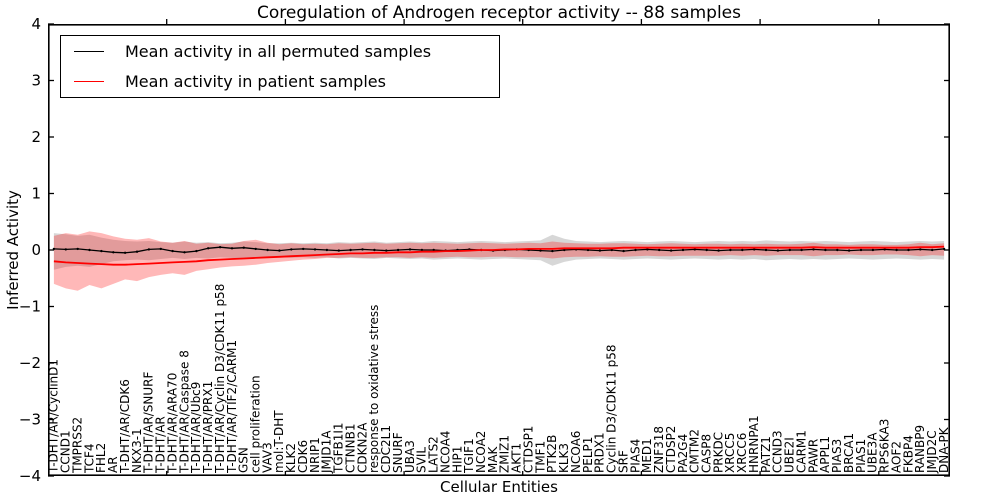 The height and width of the screenshot is (500, 1000). I want to click on x-category-label: TGIF1, so click(469, 456).